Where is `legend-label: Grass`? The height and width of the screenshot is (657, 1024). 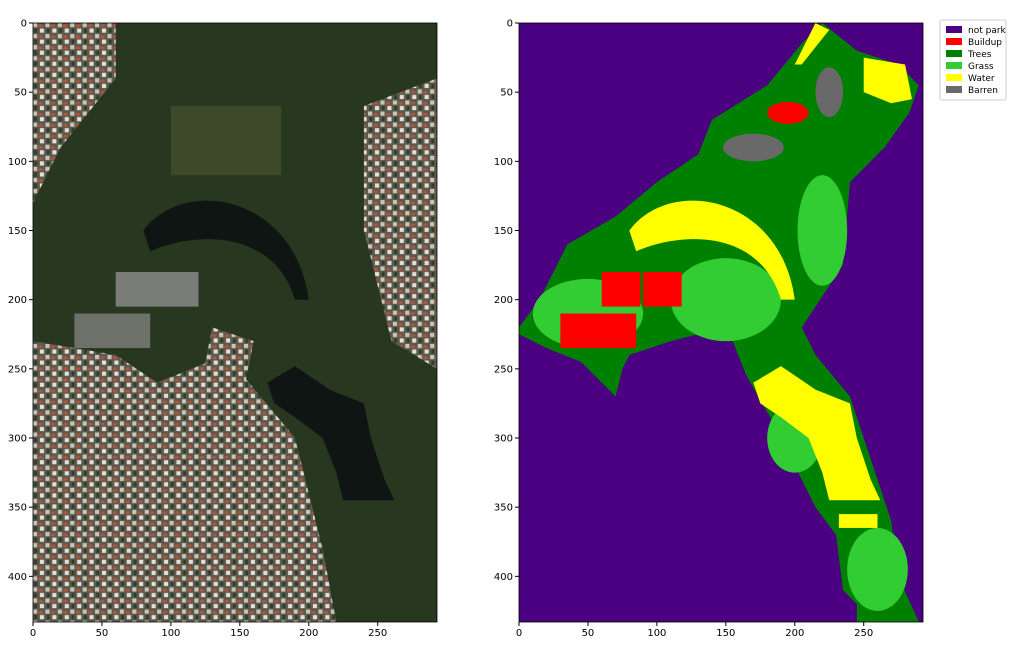
legend-label: Grass is located at coordinates (981, 67).